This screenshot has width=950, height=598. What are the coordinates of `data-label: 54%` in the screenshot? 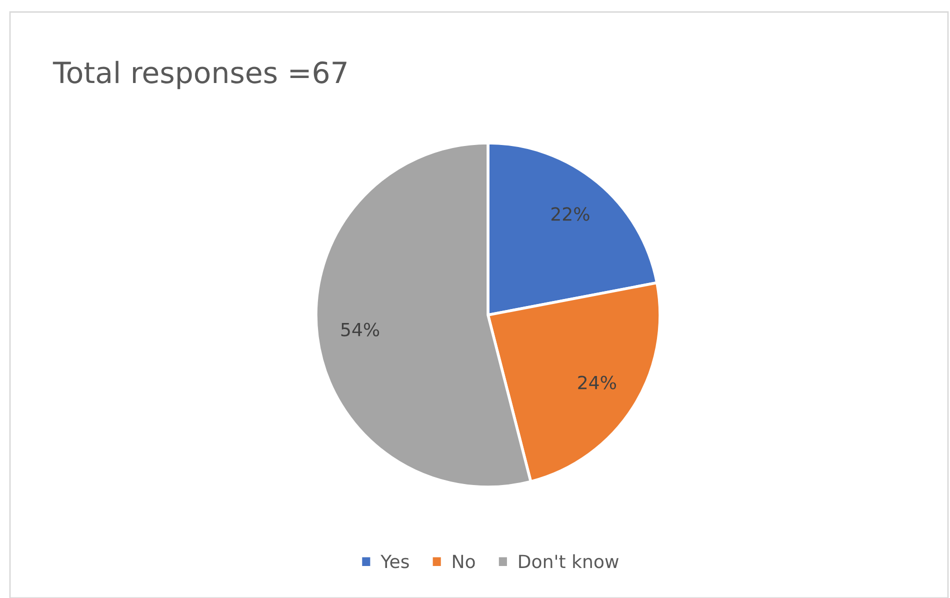 It's located at (360, 329).